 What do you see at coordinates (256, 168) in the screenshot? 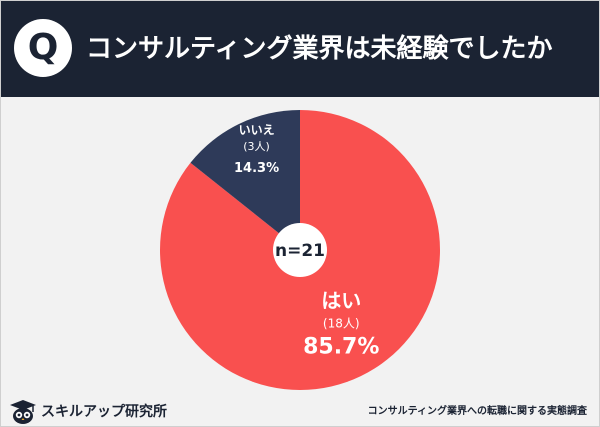
I see `slice-percent-1: 14.3%` at bounding box center [256, 168].